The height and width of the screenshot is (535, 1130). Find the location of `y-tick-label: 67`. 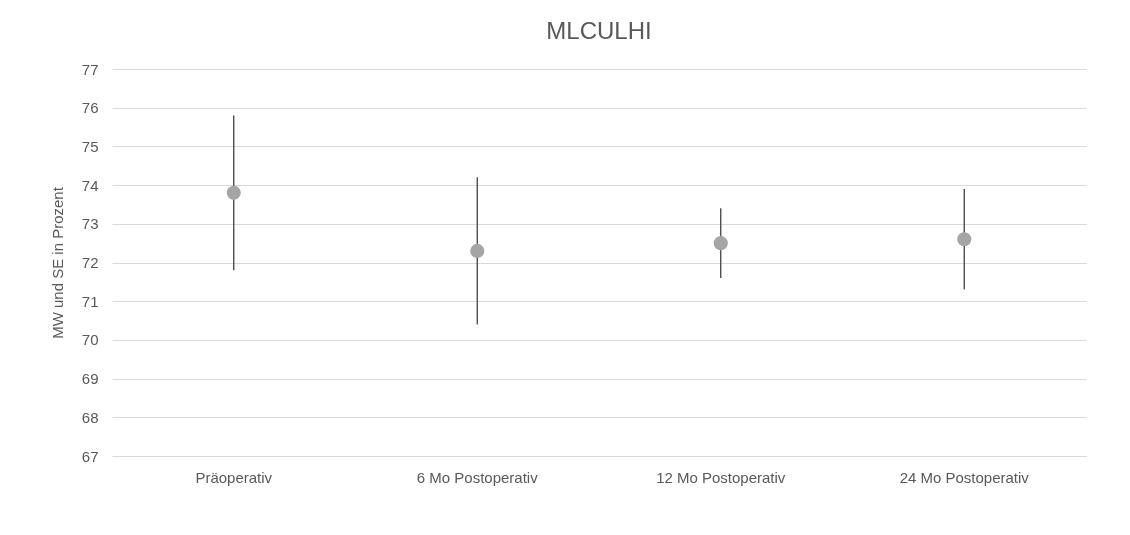

y-tick-label: 67 is located at coordinates (90, 456).